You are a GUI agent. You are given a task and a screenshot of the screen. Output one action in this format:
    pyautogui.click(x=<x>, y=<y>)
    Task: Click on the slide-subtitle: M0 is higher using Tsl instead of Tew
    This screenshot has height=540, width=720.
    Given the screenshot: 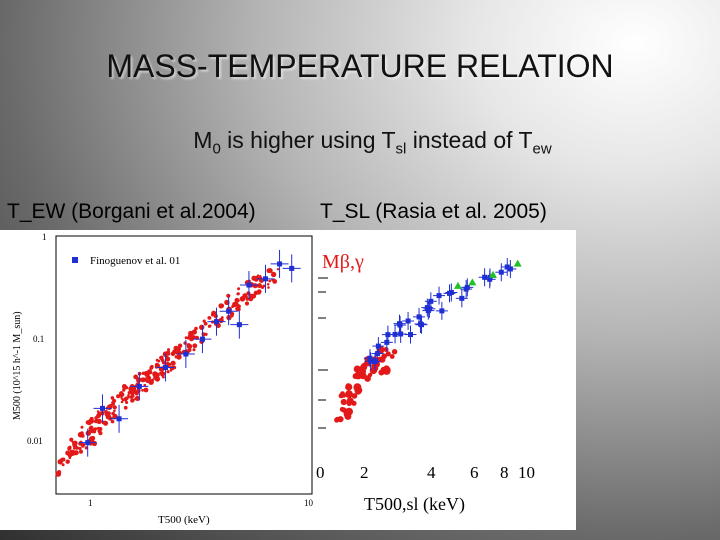 What is the action you would take?
    pyautogui.click(x=360, y=142)
    